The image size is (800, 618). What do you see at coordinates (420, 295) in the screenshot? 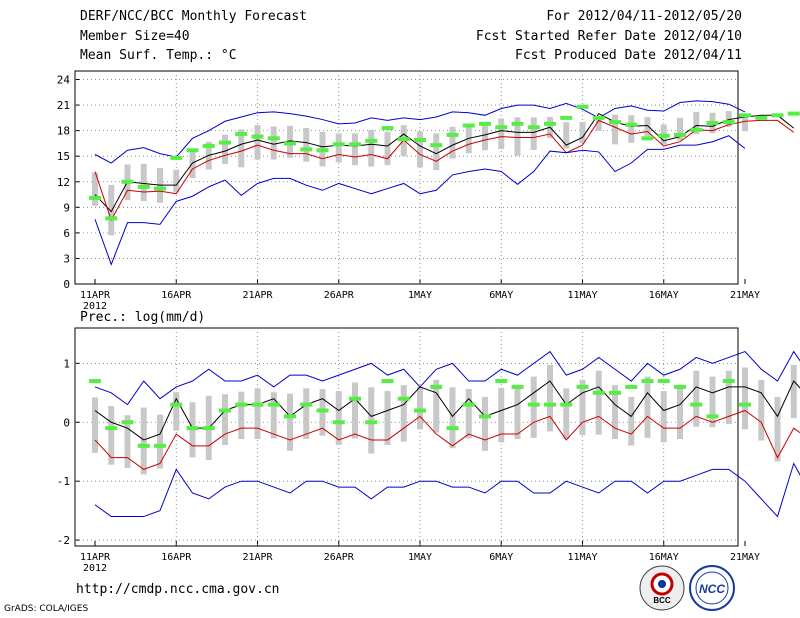
I see `x-tick-label: 1MAY` at bounding box center [420, 295].